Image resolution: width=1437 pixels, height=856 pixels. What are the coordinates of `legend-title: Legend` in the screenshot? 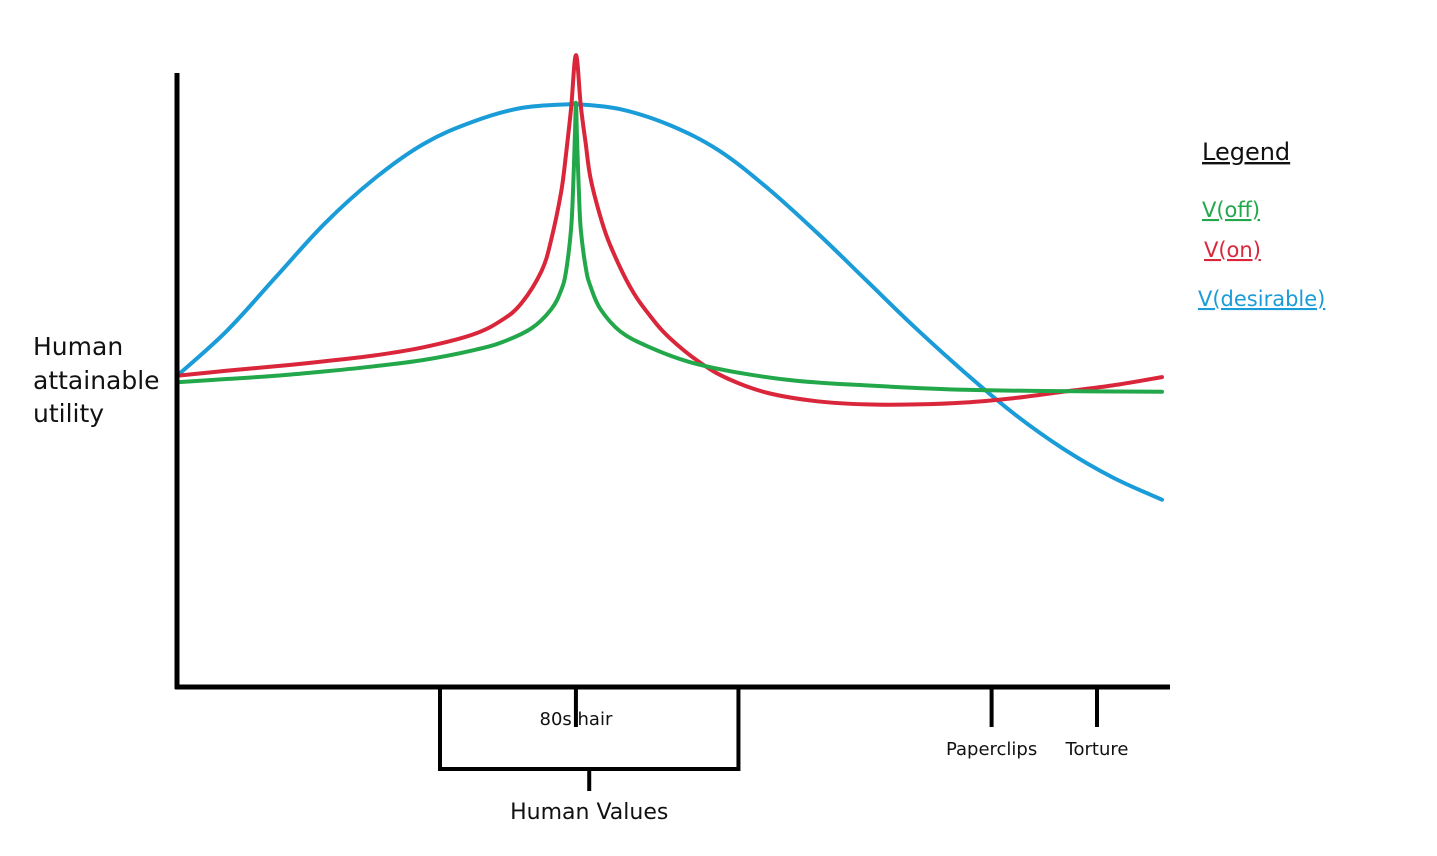 It's located at (1246, 152).